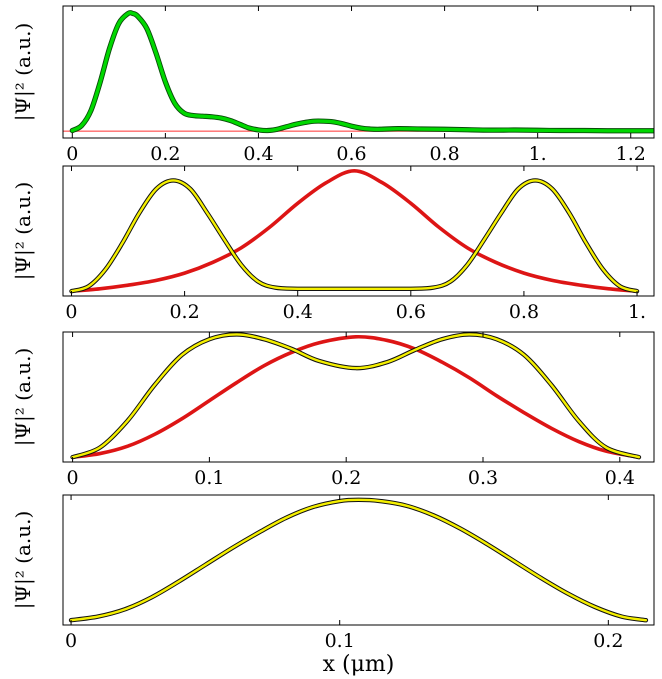  I want to click on panel-4-xlabel: x (μm), so click(359, 664).